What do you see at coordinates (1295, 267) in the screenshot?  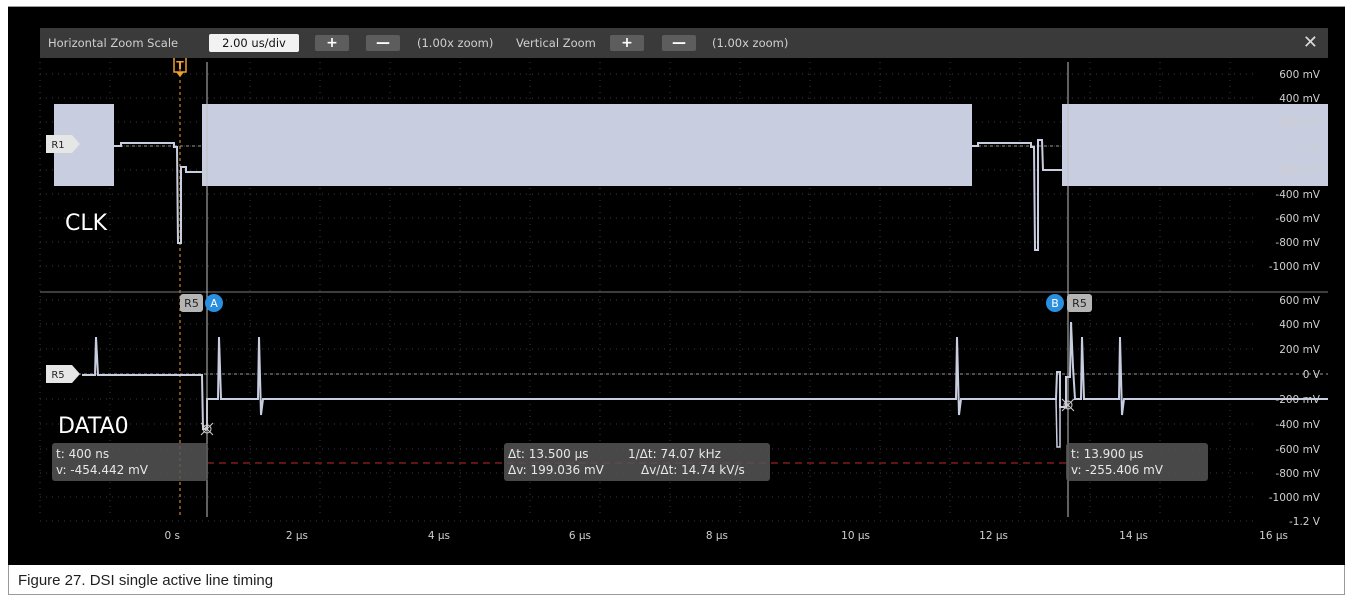 I see `clk-axis-label: -1000 mV` at bounding box center [1295, 267].